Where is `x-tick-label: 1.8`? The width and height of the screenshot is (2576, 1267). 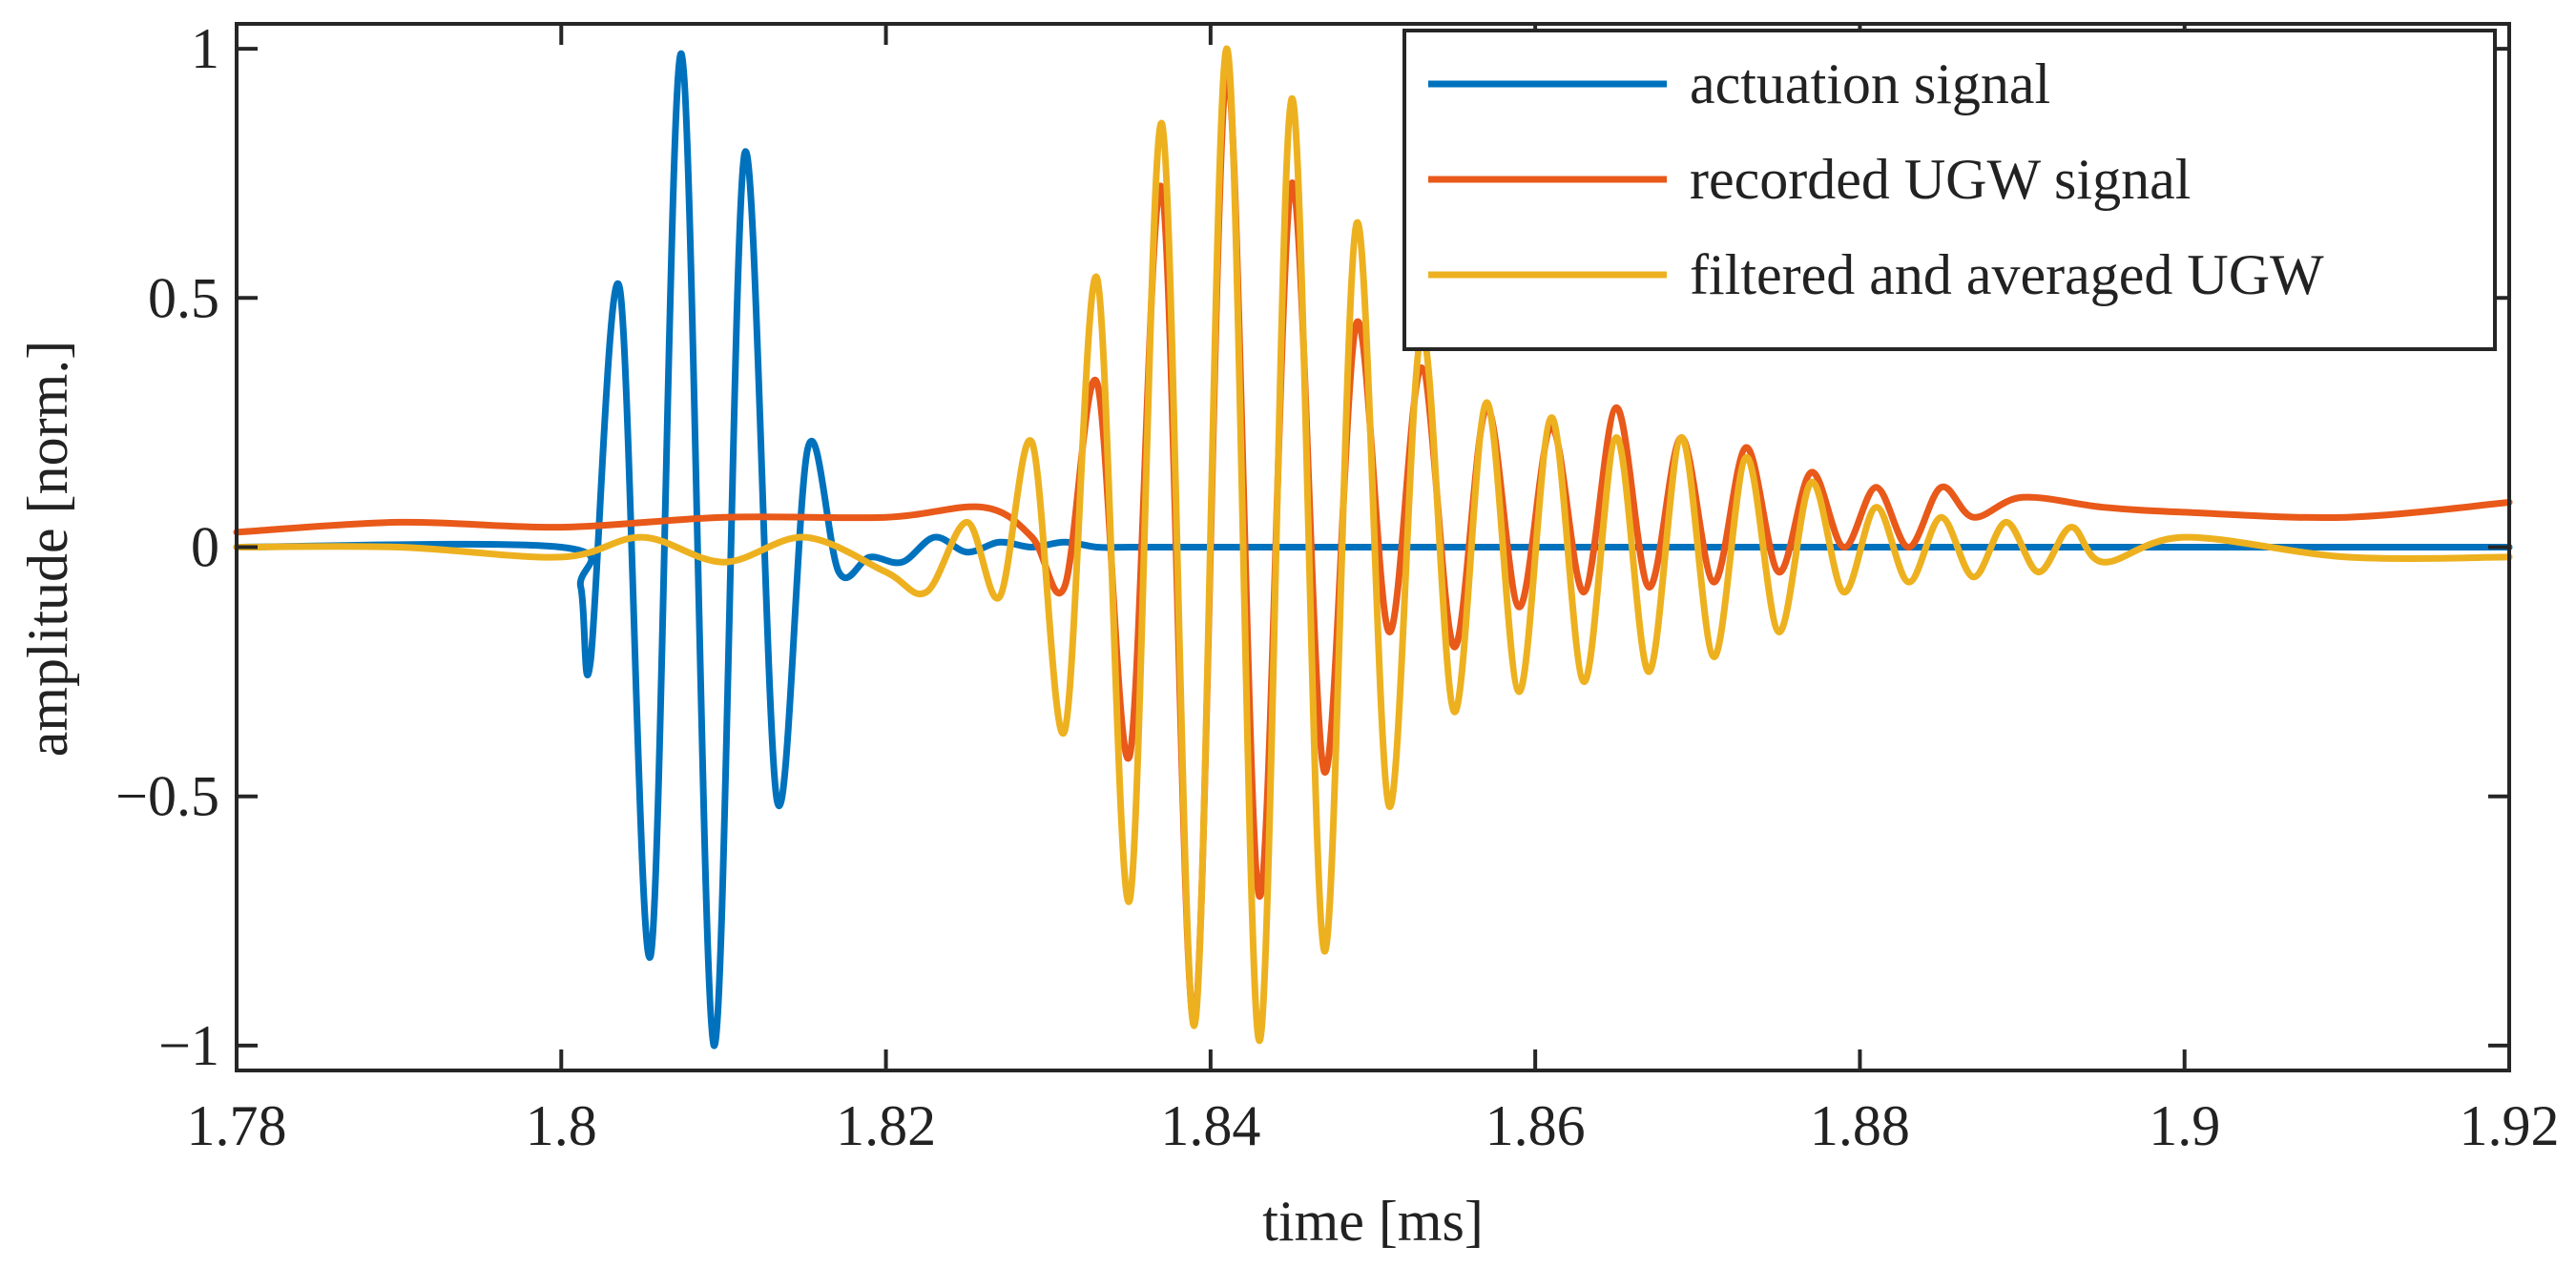
x-tick-label: 1.8 is located at coordinates (561, 1125).